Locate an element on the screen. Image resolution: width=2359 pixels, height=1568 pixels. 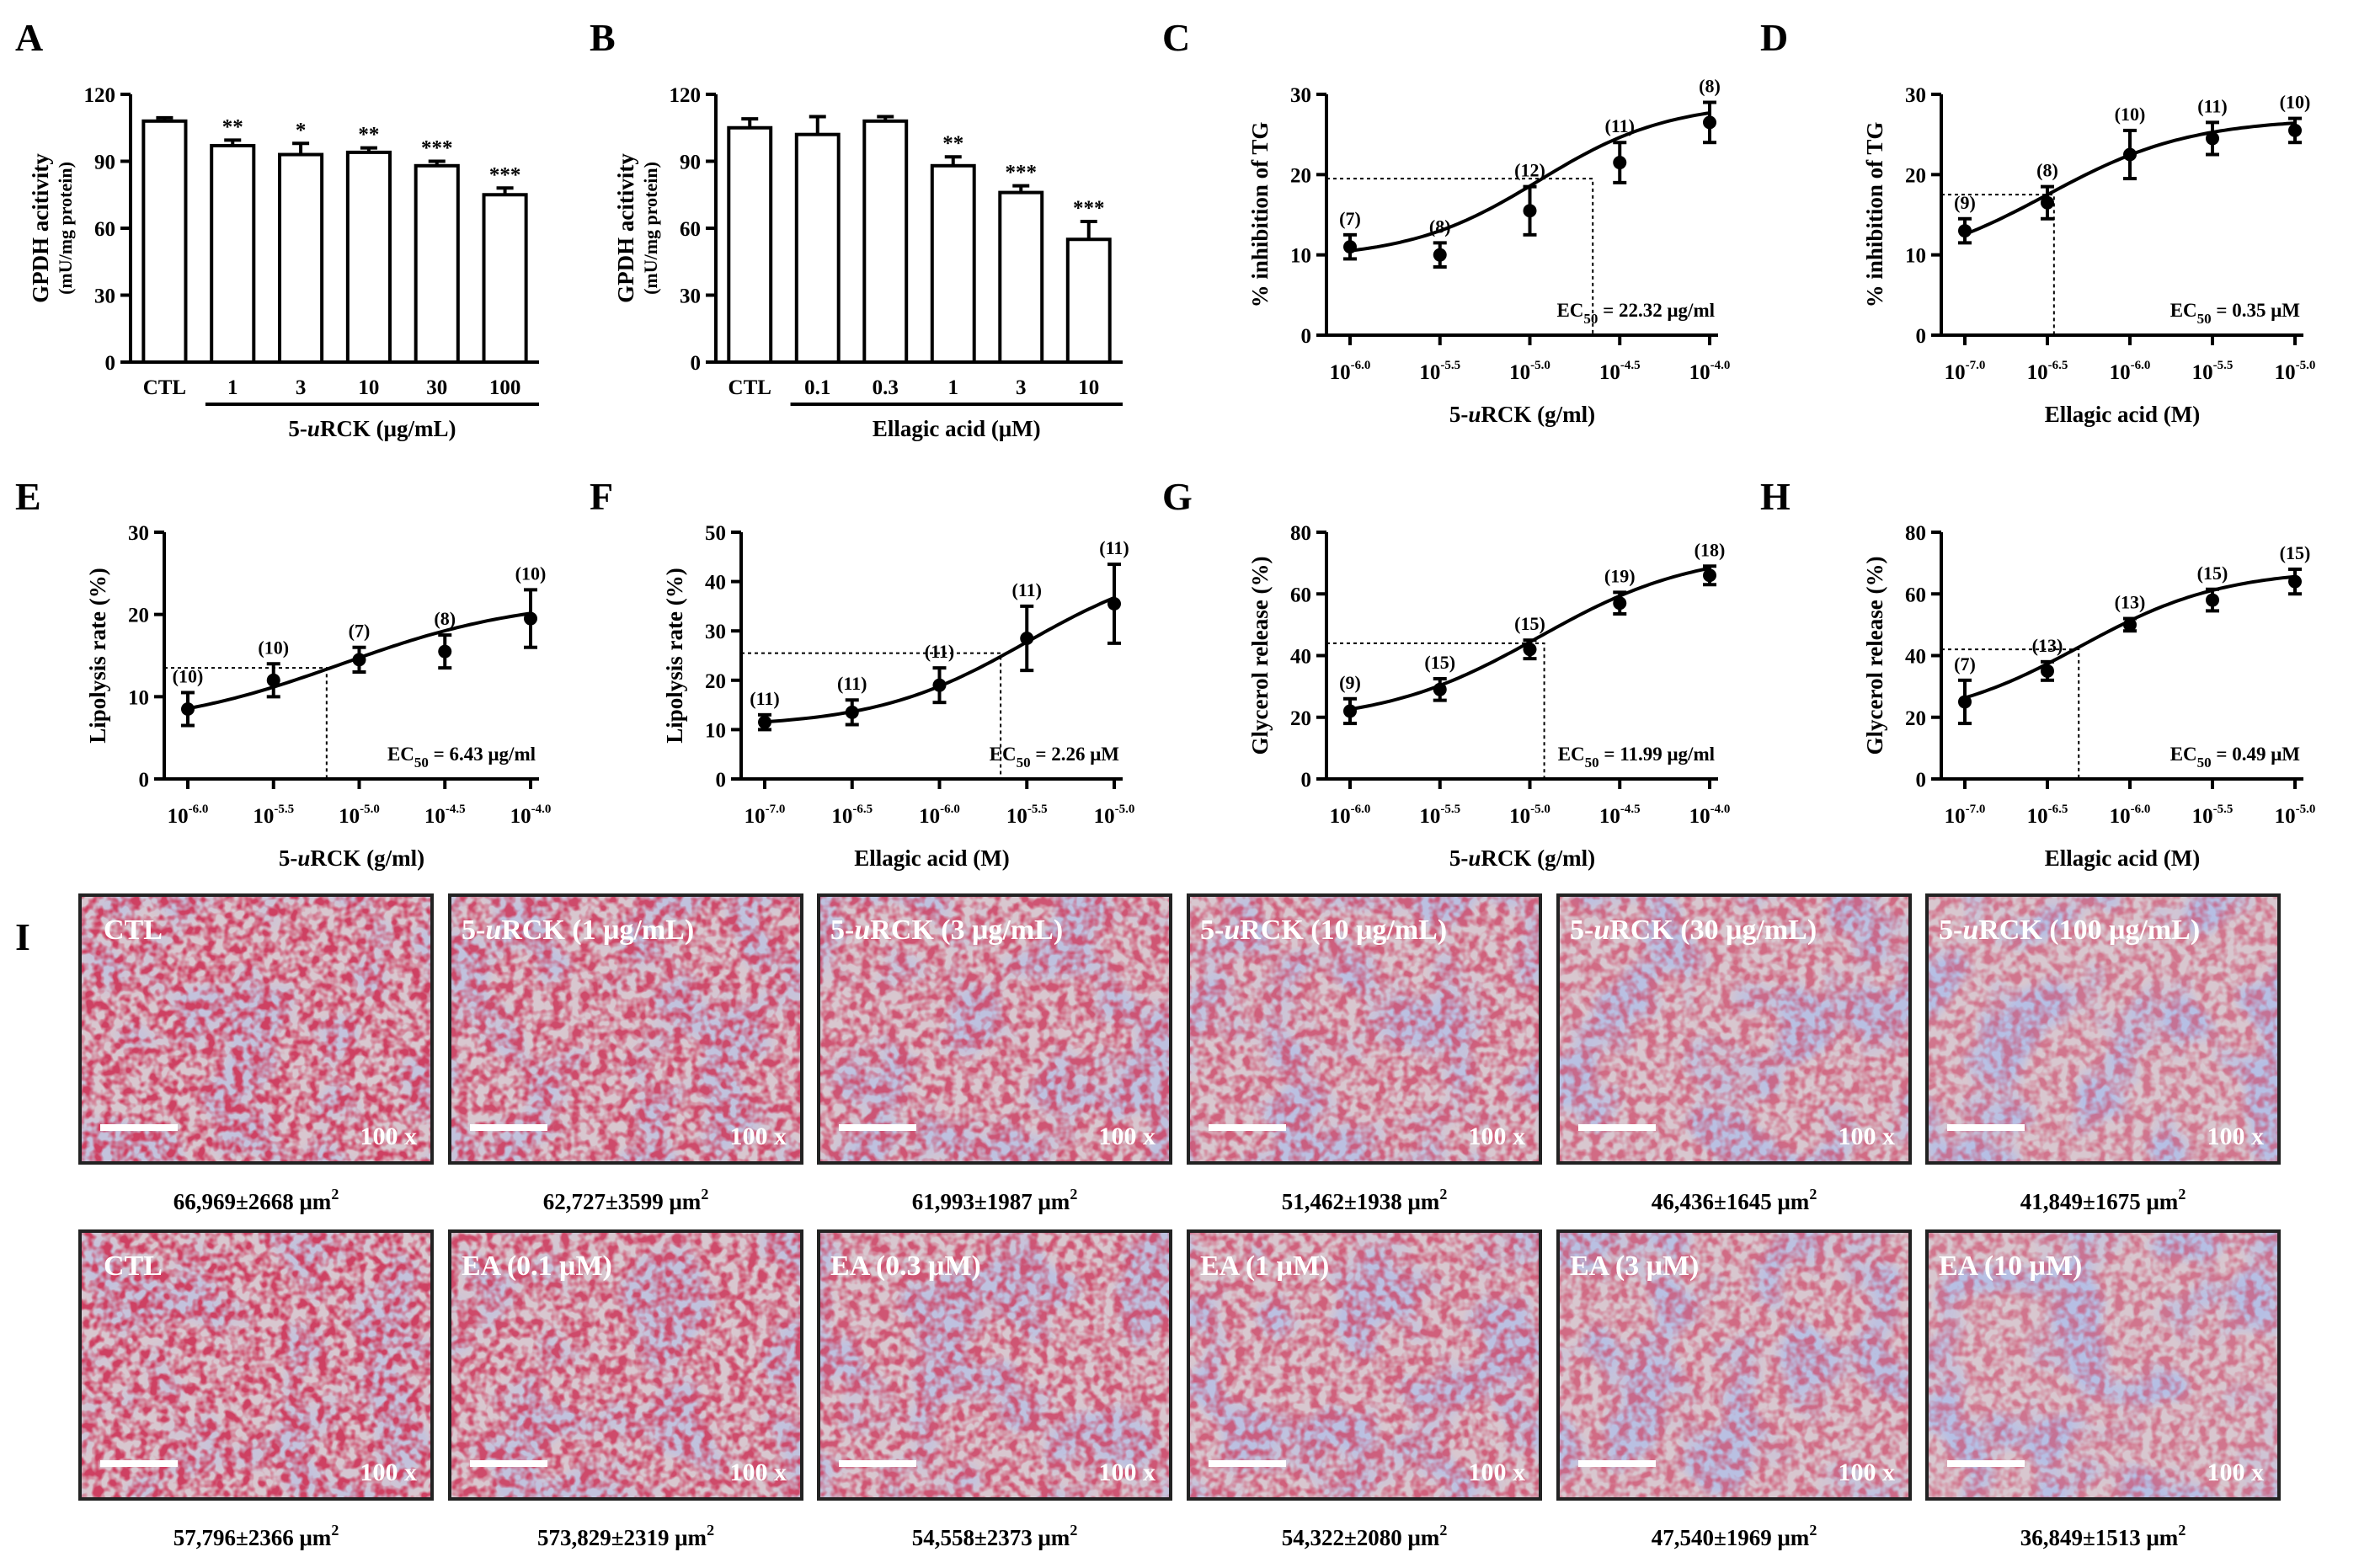
panel-letter-a: A is located at coordinates (29, 37).